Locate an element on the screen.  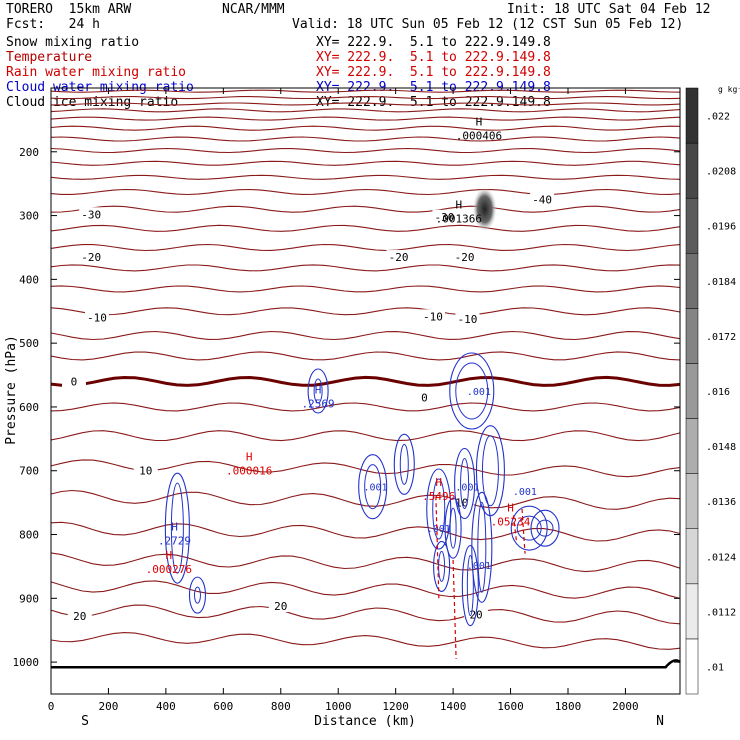
y-tick-label: 1000 is located at coordinates (26, 662).